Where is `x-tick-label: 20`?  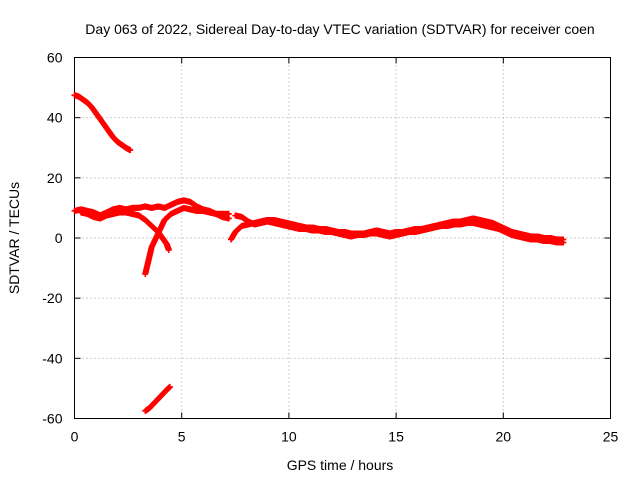
x-tick-label: 20 is located at coordinates (504, 437).